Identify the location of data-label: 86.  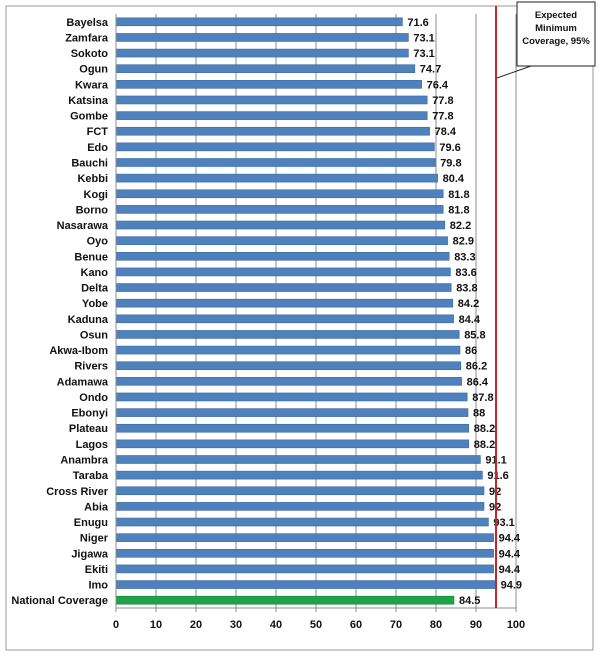
(471, 351).